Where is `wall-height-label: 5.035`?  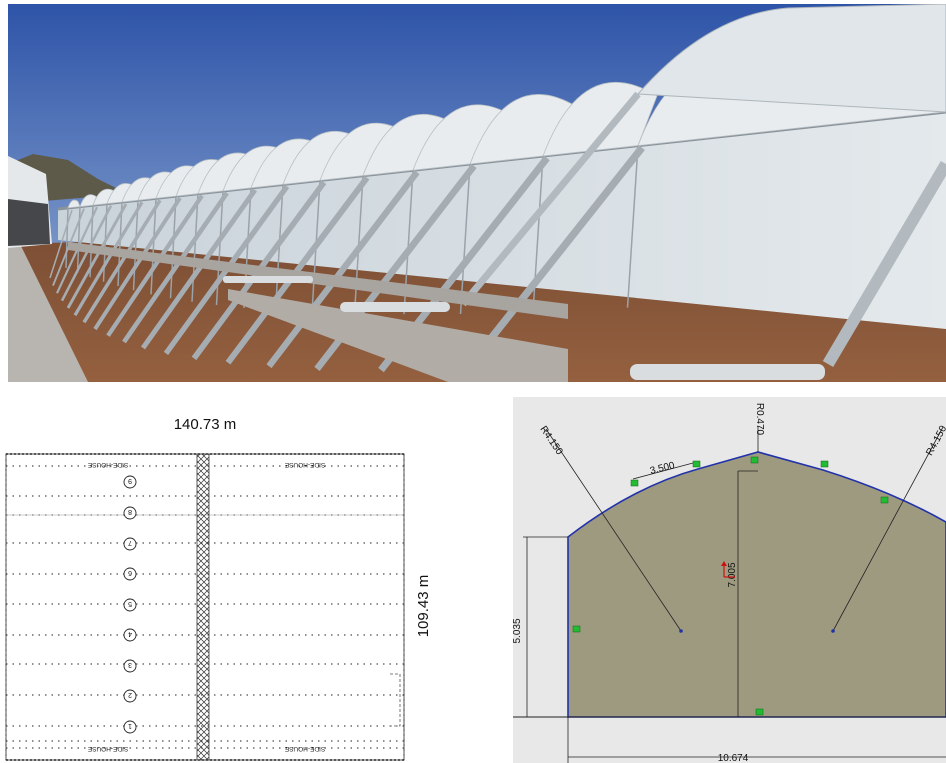 wall-height-label: 5.035 is located at coordinates (518, 630).